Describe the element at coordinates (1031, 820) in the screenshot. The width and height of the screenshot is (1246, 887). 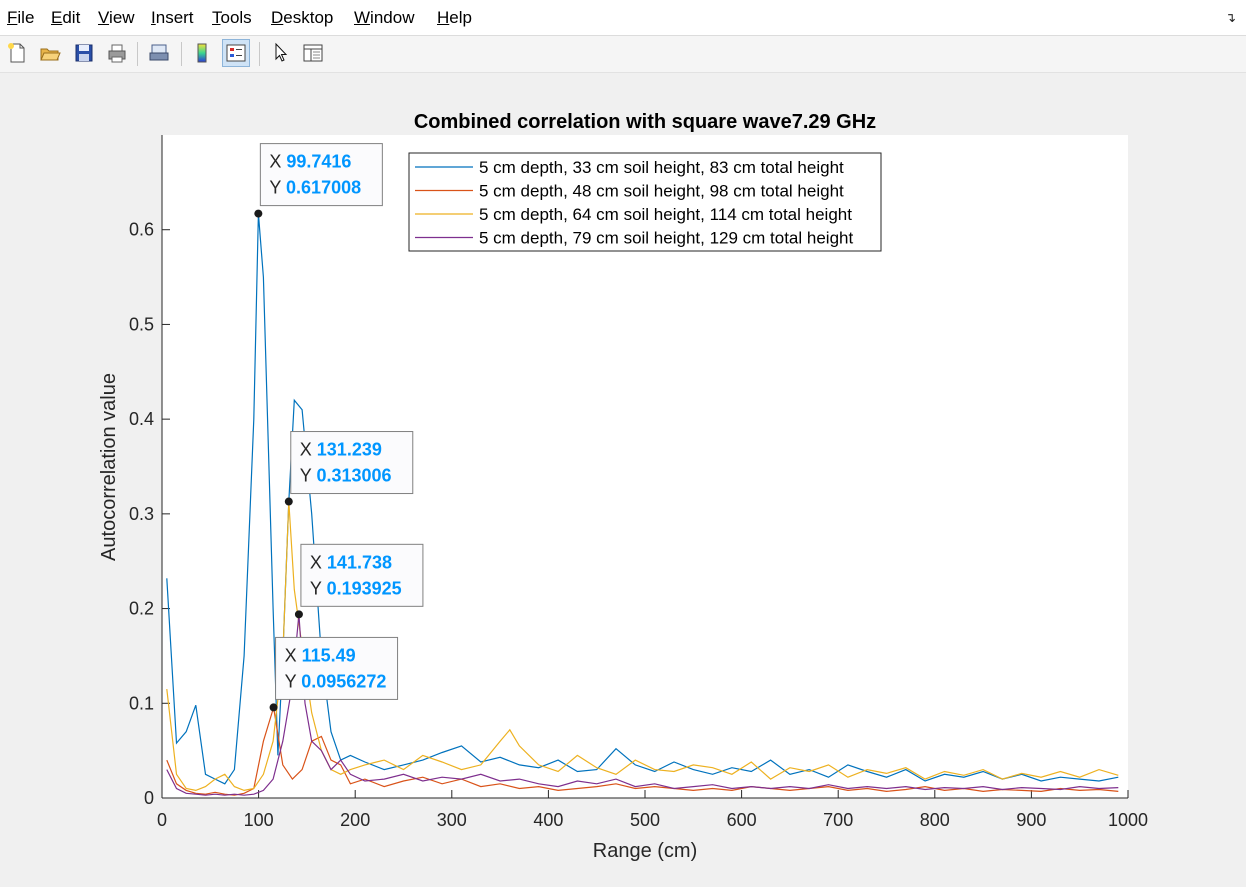
I see `x-tick-label: 900` at that location.